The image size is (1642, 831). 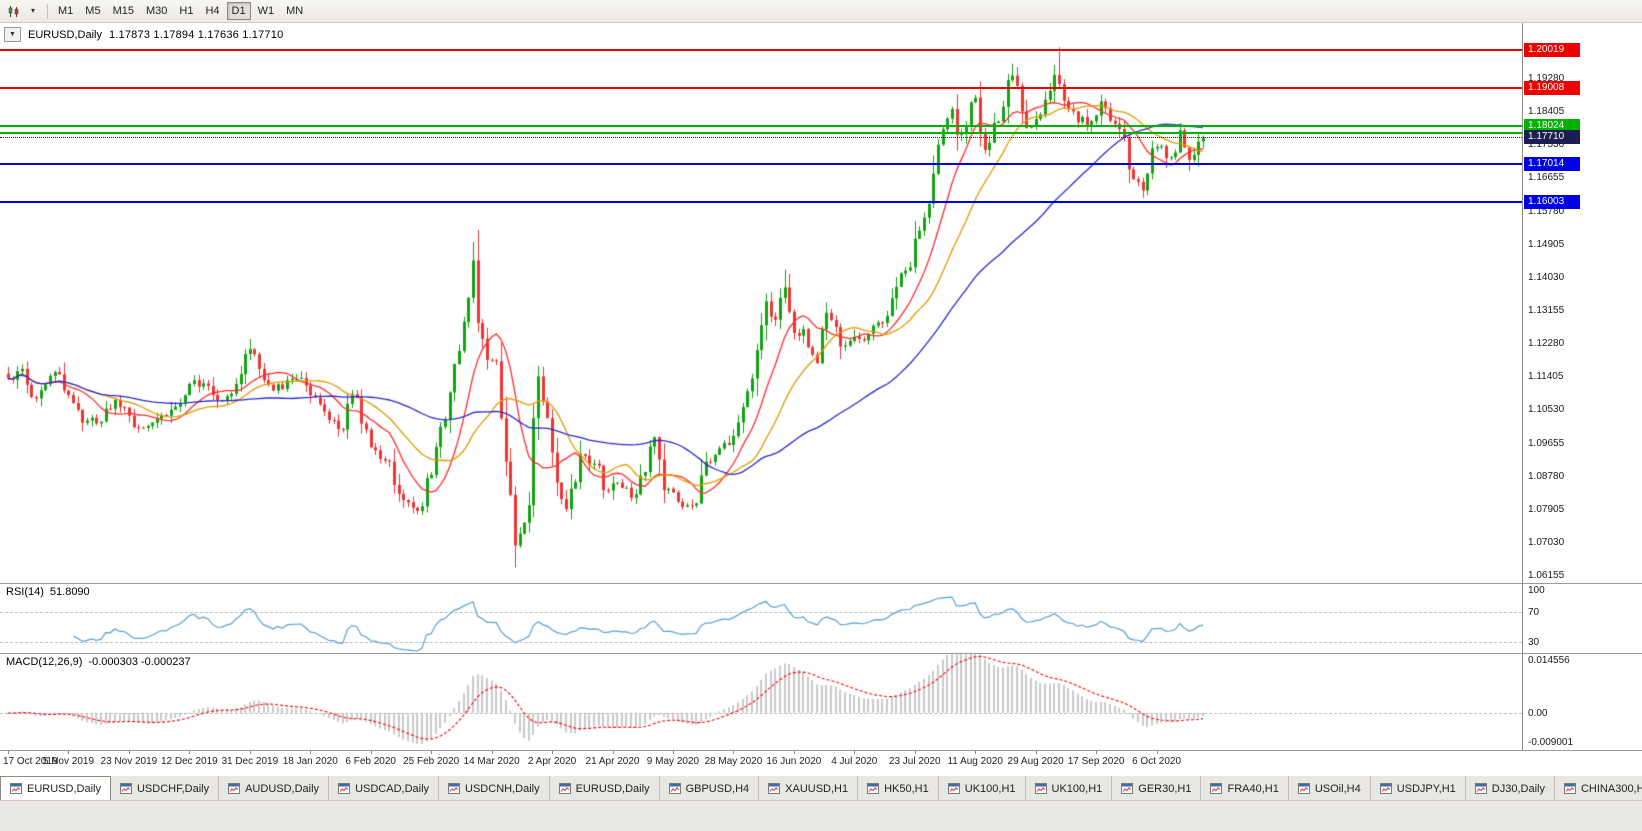 What do you see at coordinates (1546, 277) in the screenshot?
I see `price-axis-tick: 1.14030` at bounding box center [1546, 277].